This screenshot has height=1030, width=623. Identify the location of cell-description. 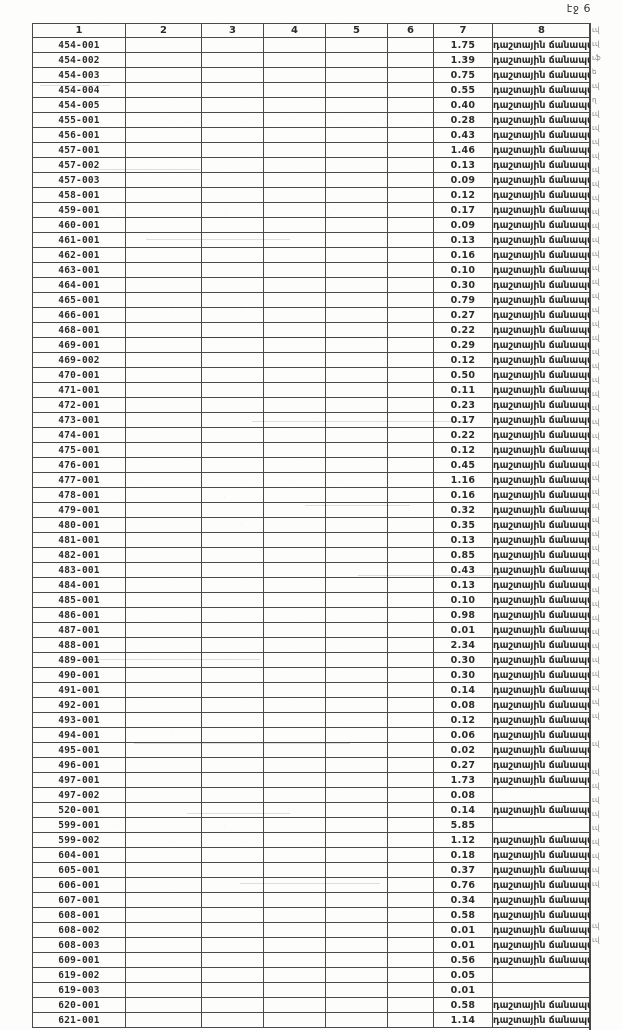
(541, 990).